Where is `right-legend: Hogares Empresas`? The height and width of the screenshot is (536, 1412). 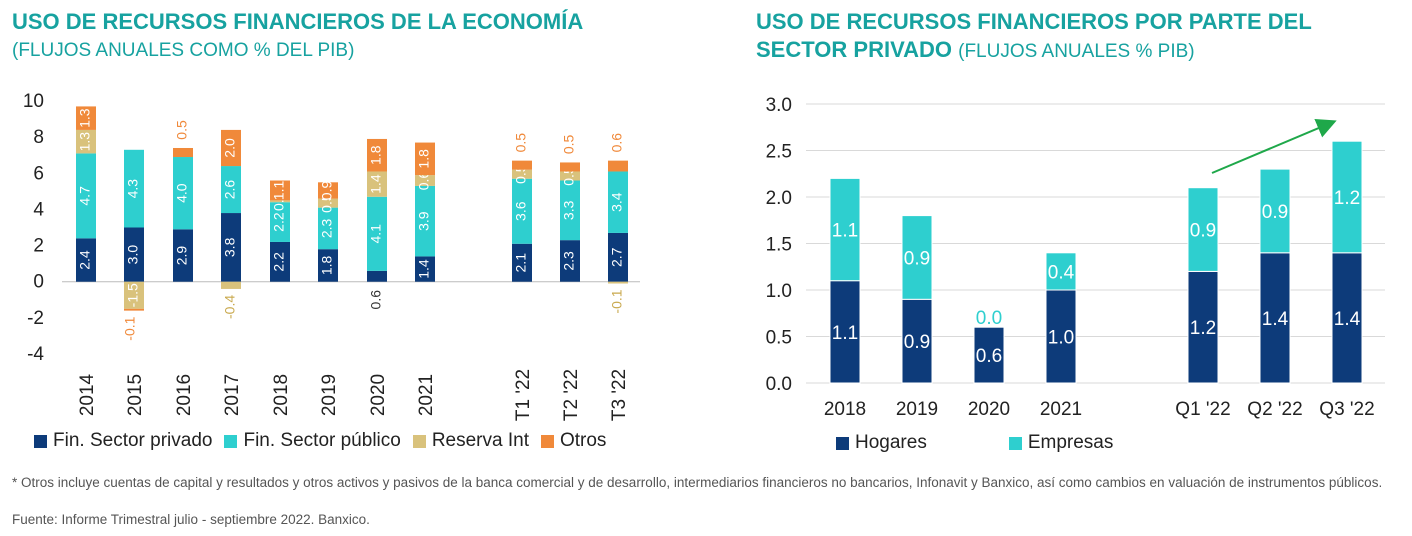 right-legend: Hogares Empresas is located at coordinates (1015, 443).